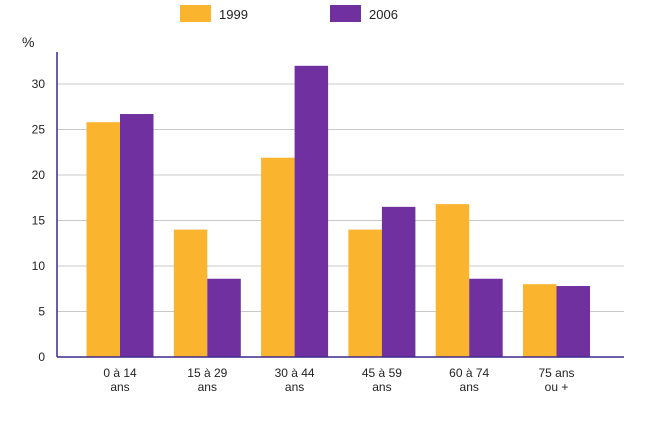  What do you see at coordinates (41, 312) in the screenshot?
I see `y-tick-label: 5` at bounding box center [41, 312].